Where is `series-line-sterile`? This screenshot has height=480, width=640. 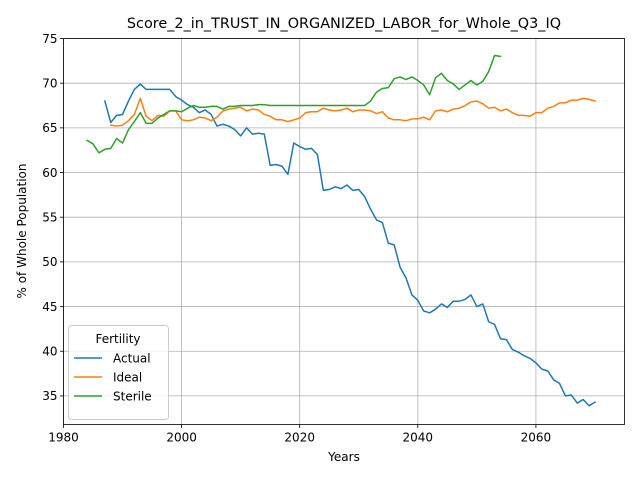
series-line-sterile is located at coordinates (294, 104).